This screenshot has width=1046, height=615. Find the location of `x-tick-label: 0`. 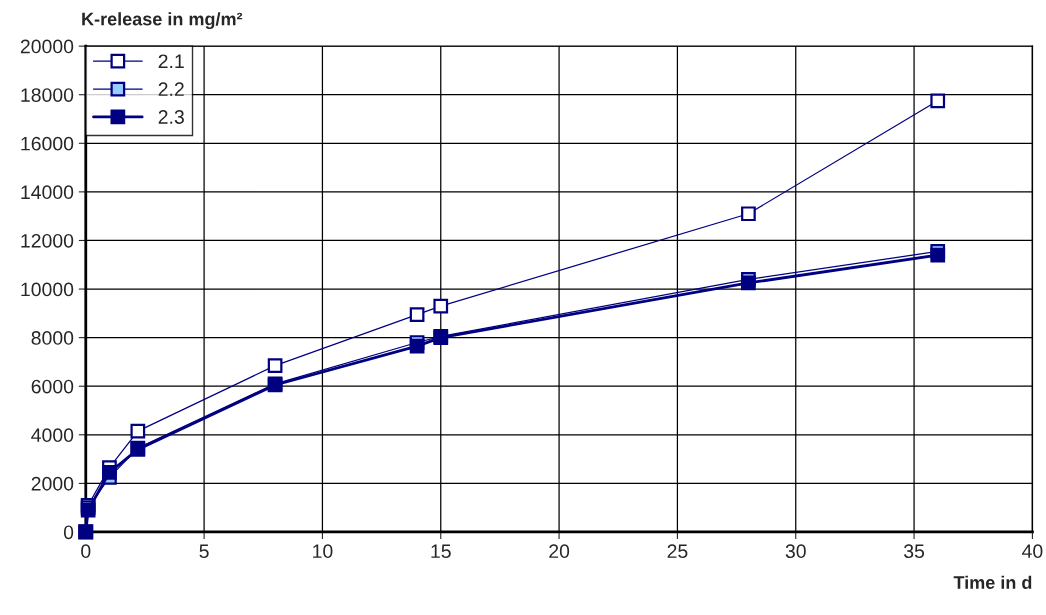

x-tick-label: 0 is located at coordinates (86, 551).